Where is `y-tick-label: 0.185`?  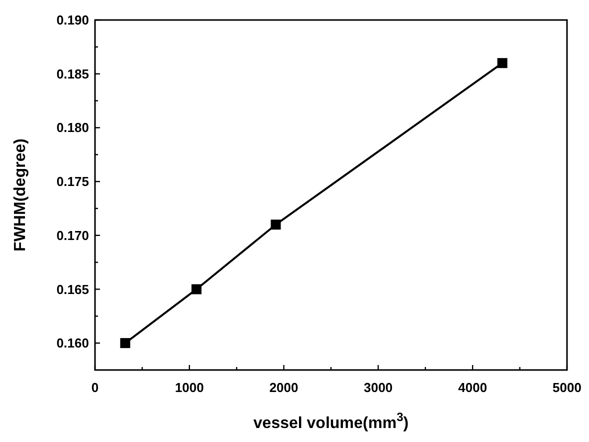 y-tick-label: 0.185 is located at coordinates (72, 74).